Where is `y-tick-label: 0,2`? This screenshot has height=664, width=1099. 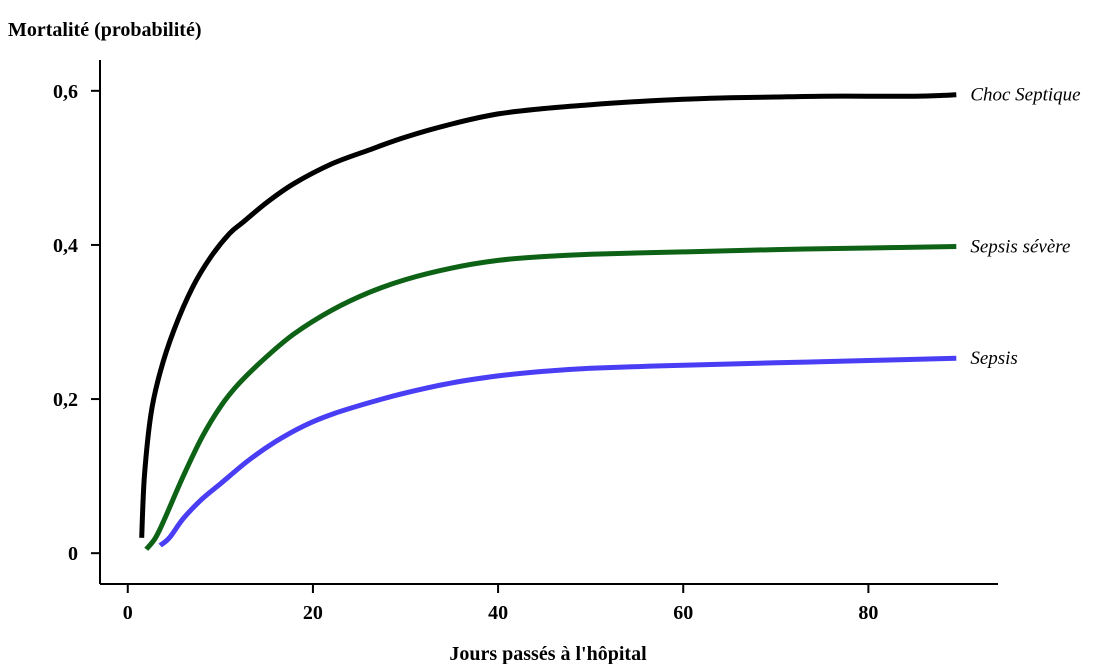
y-tick-label: 0,2 is located at coordinates (65, 400).